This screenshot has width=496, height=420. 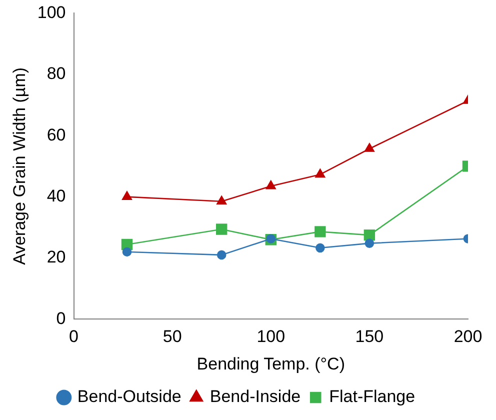 What do you see at coordinates (270, 364) in the screenshot?
I see `x-axis-title: Bending Temp. (°C)` at bounding box center [270, 364].